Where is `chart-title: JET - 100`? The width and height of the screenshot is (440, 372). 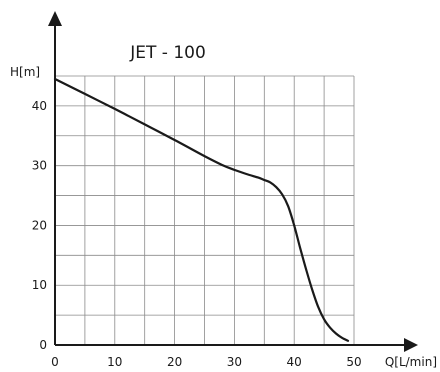
chart-title: JET - 100 is located at coordinates (167, 53).